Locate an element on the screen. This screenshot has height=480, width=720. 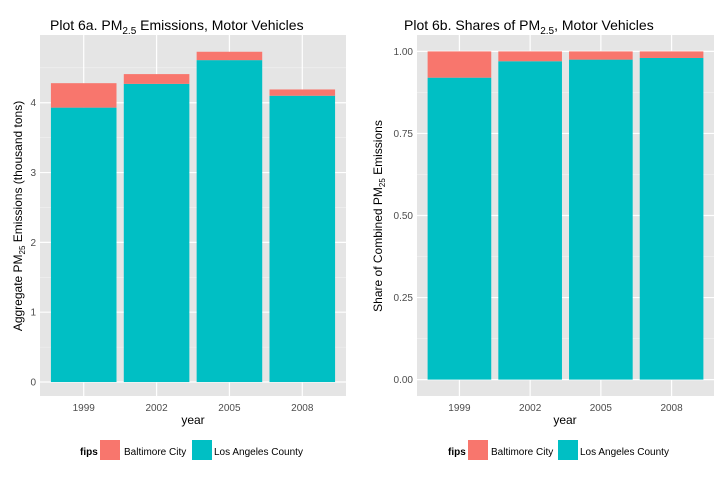
chart-title-6b: Plot 6b. Shares of PM2.5, Motor Vehicles is located at coordinates (529, 27).